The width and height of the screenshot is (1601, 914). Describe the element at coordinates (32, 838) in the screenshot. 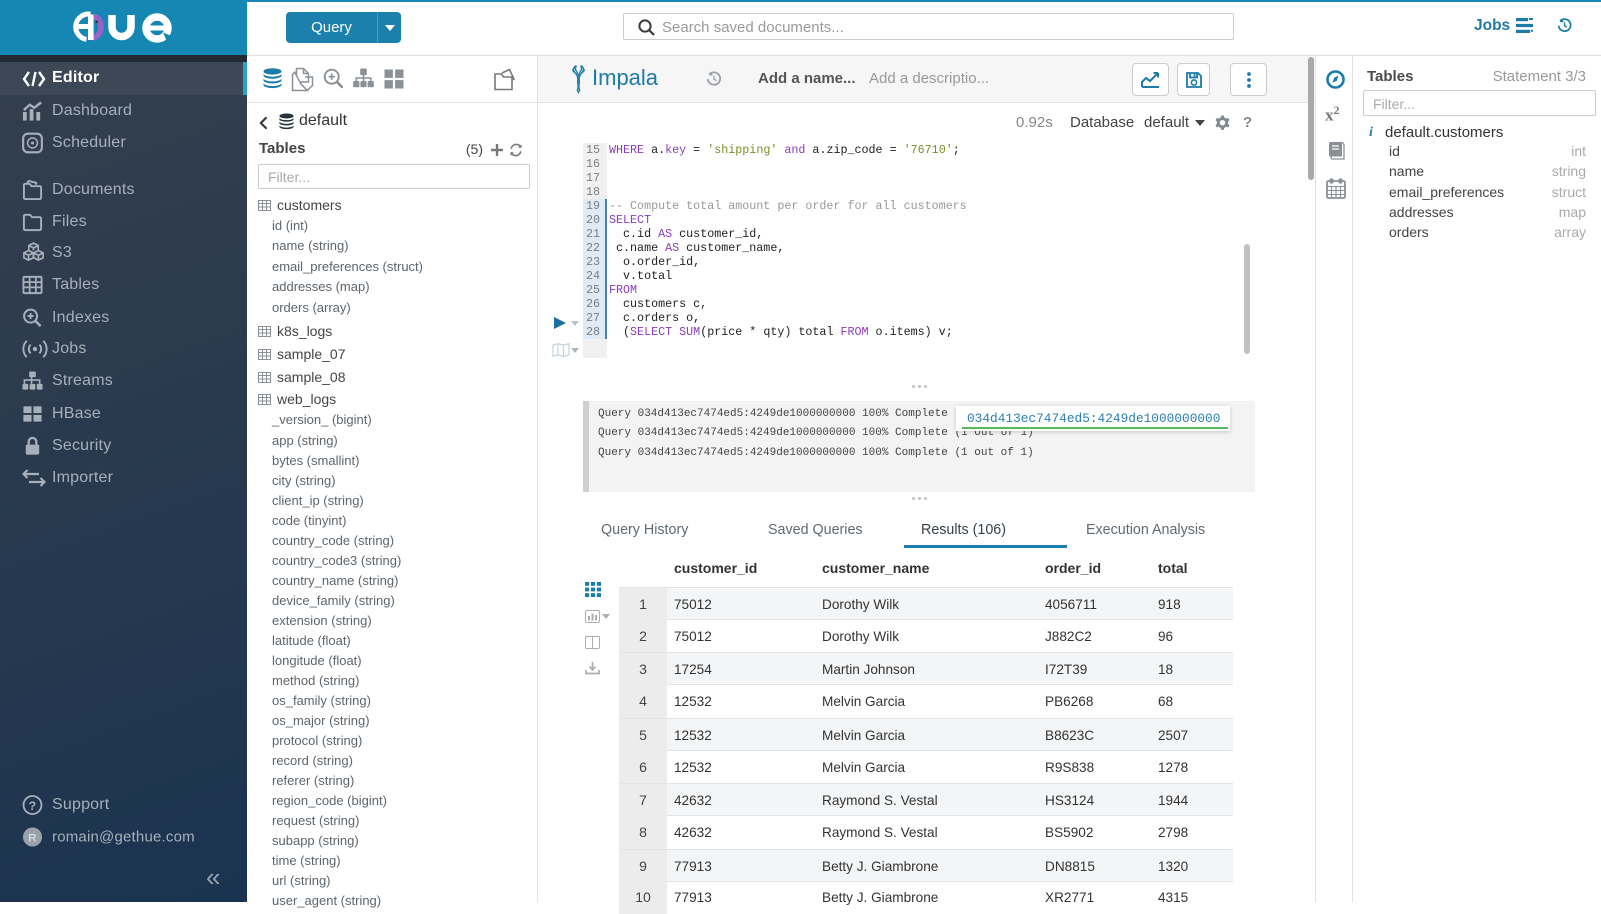

I see `svg-text: R` at that location.